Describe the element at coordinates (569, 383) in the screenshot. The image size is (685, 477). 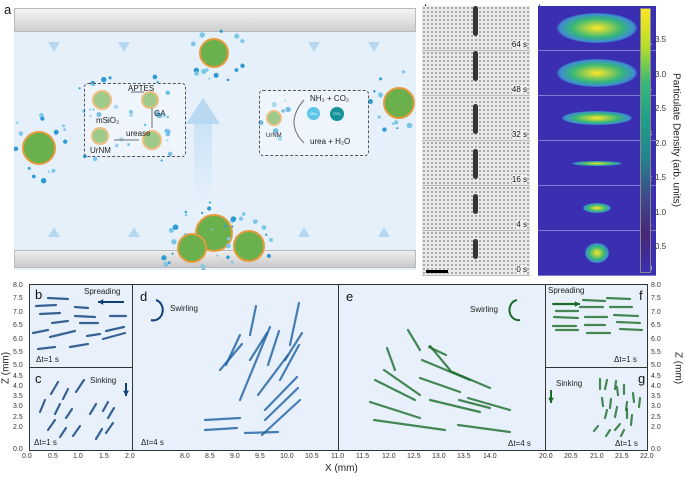
I see `g-sinking-label: Sinking` at that location.